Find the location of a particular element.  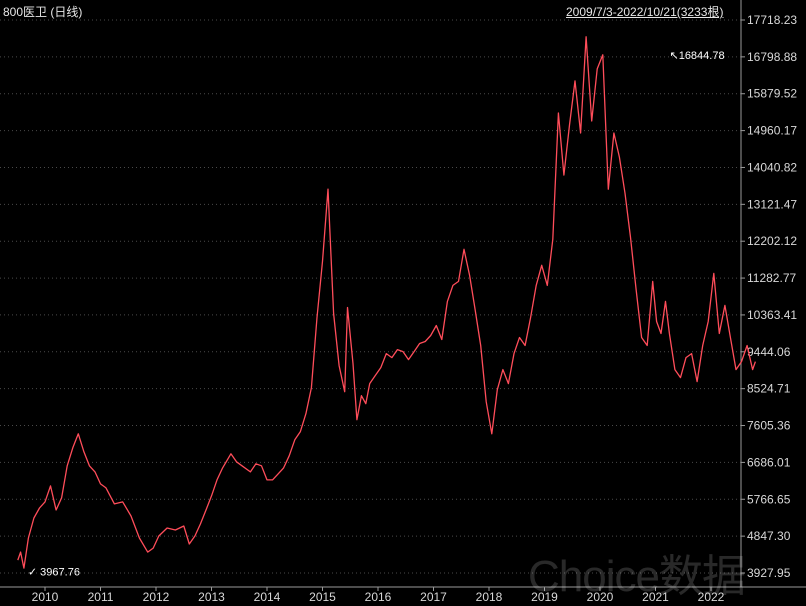

y-tick-label: 8524.71 is located at coordinates (769, 389).